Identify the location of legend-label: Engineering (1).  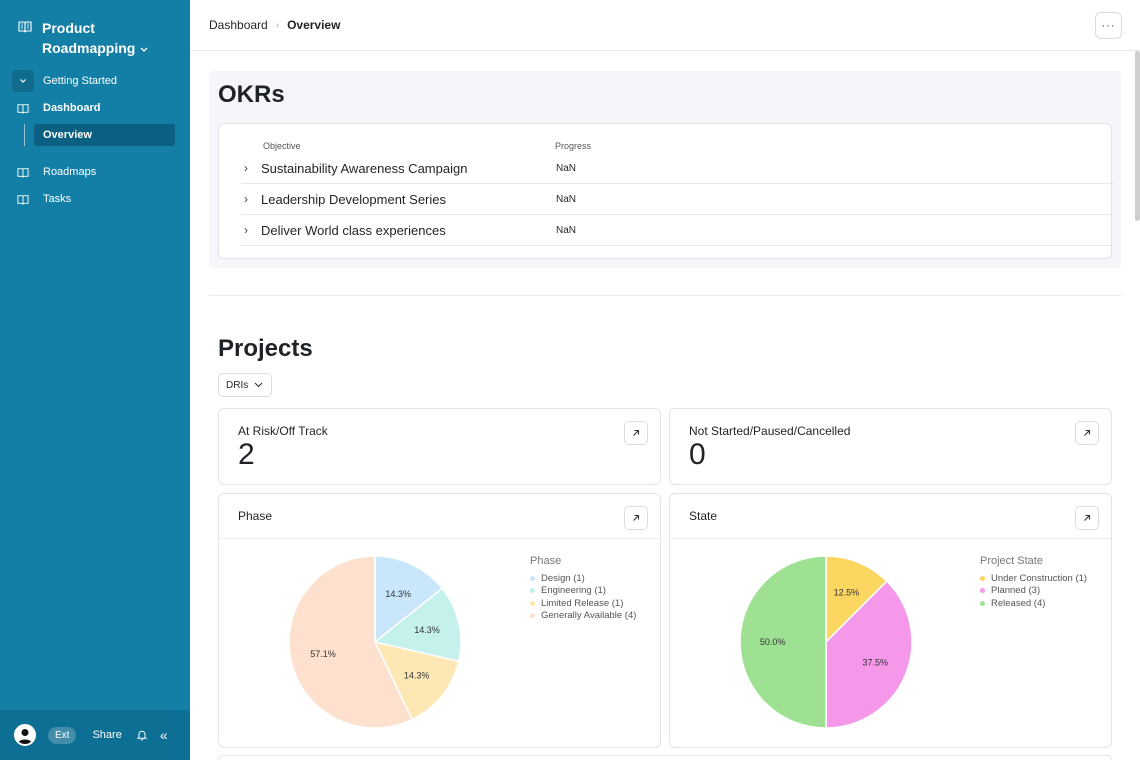
(573, 591).